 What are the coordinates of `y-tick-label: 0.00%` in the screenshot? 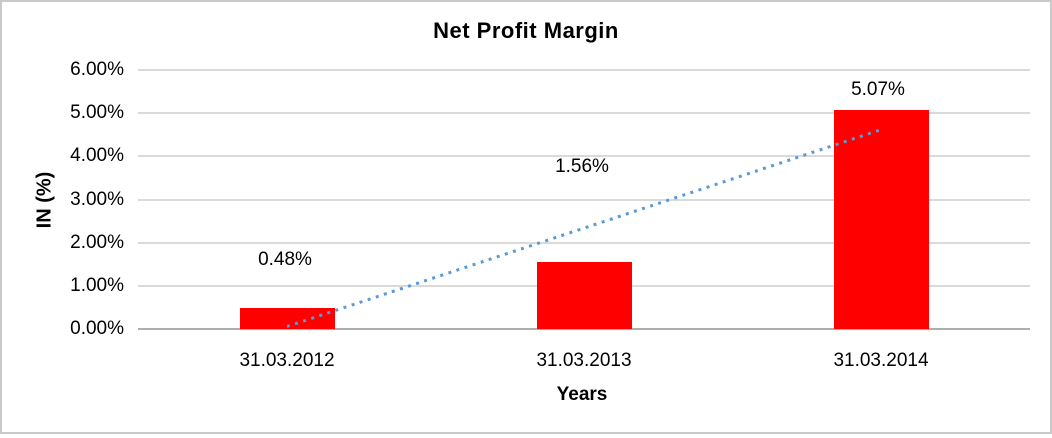 It's located at (97, 328).